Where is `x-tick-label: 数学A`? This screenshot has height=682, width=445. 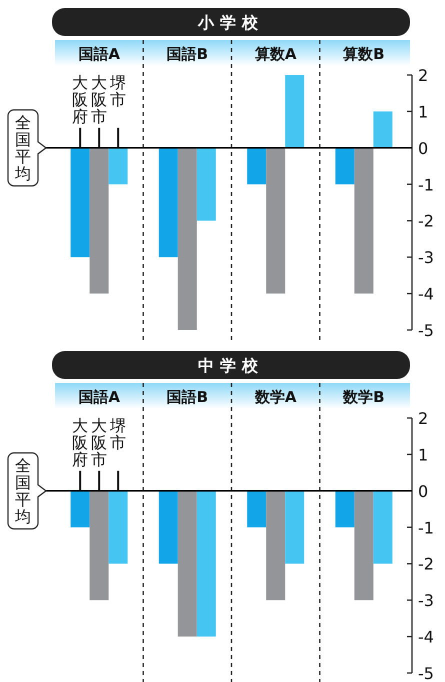 x-tick-label: 数学A is located at coordinates (275, 397).